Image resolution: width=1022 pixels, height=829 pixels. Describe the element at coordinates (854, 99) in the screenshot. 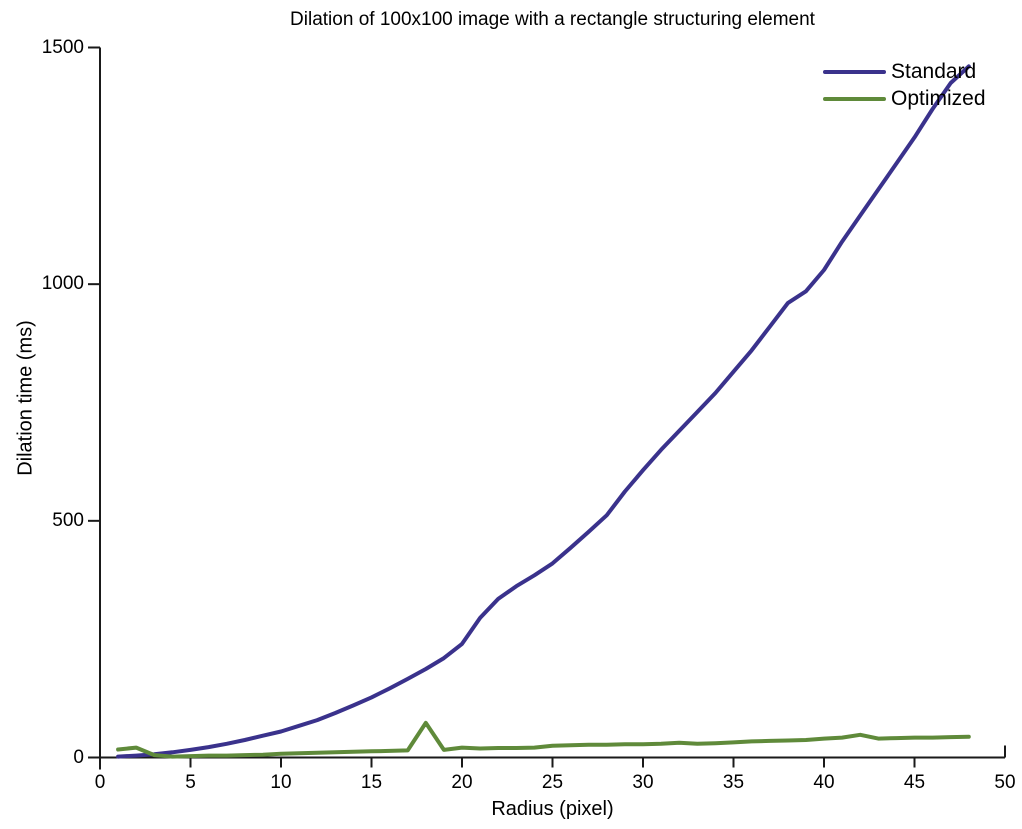

I see `legend-line-optimized` at that location.